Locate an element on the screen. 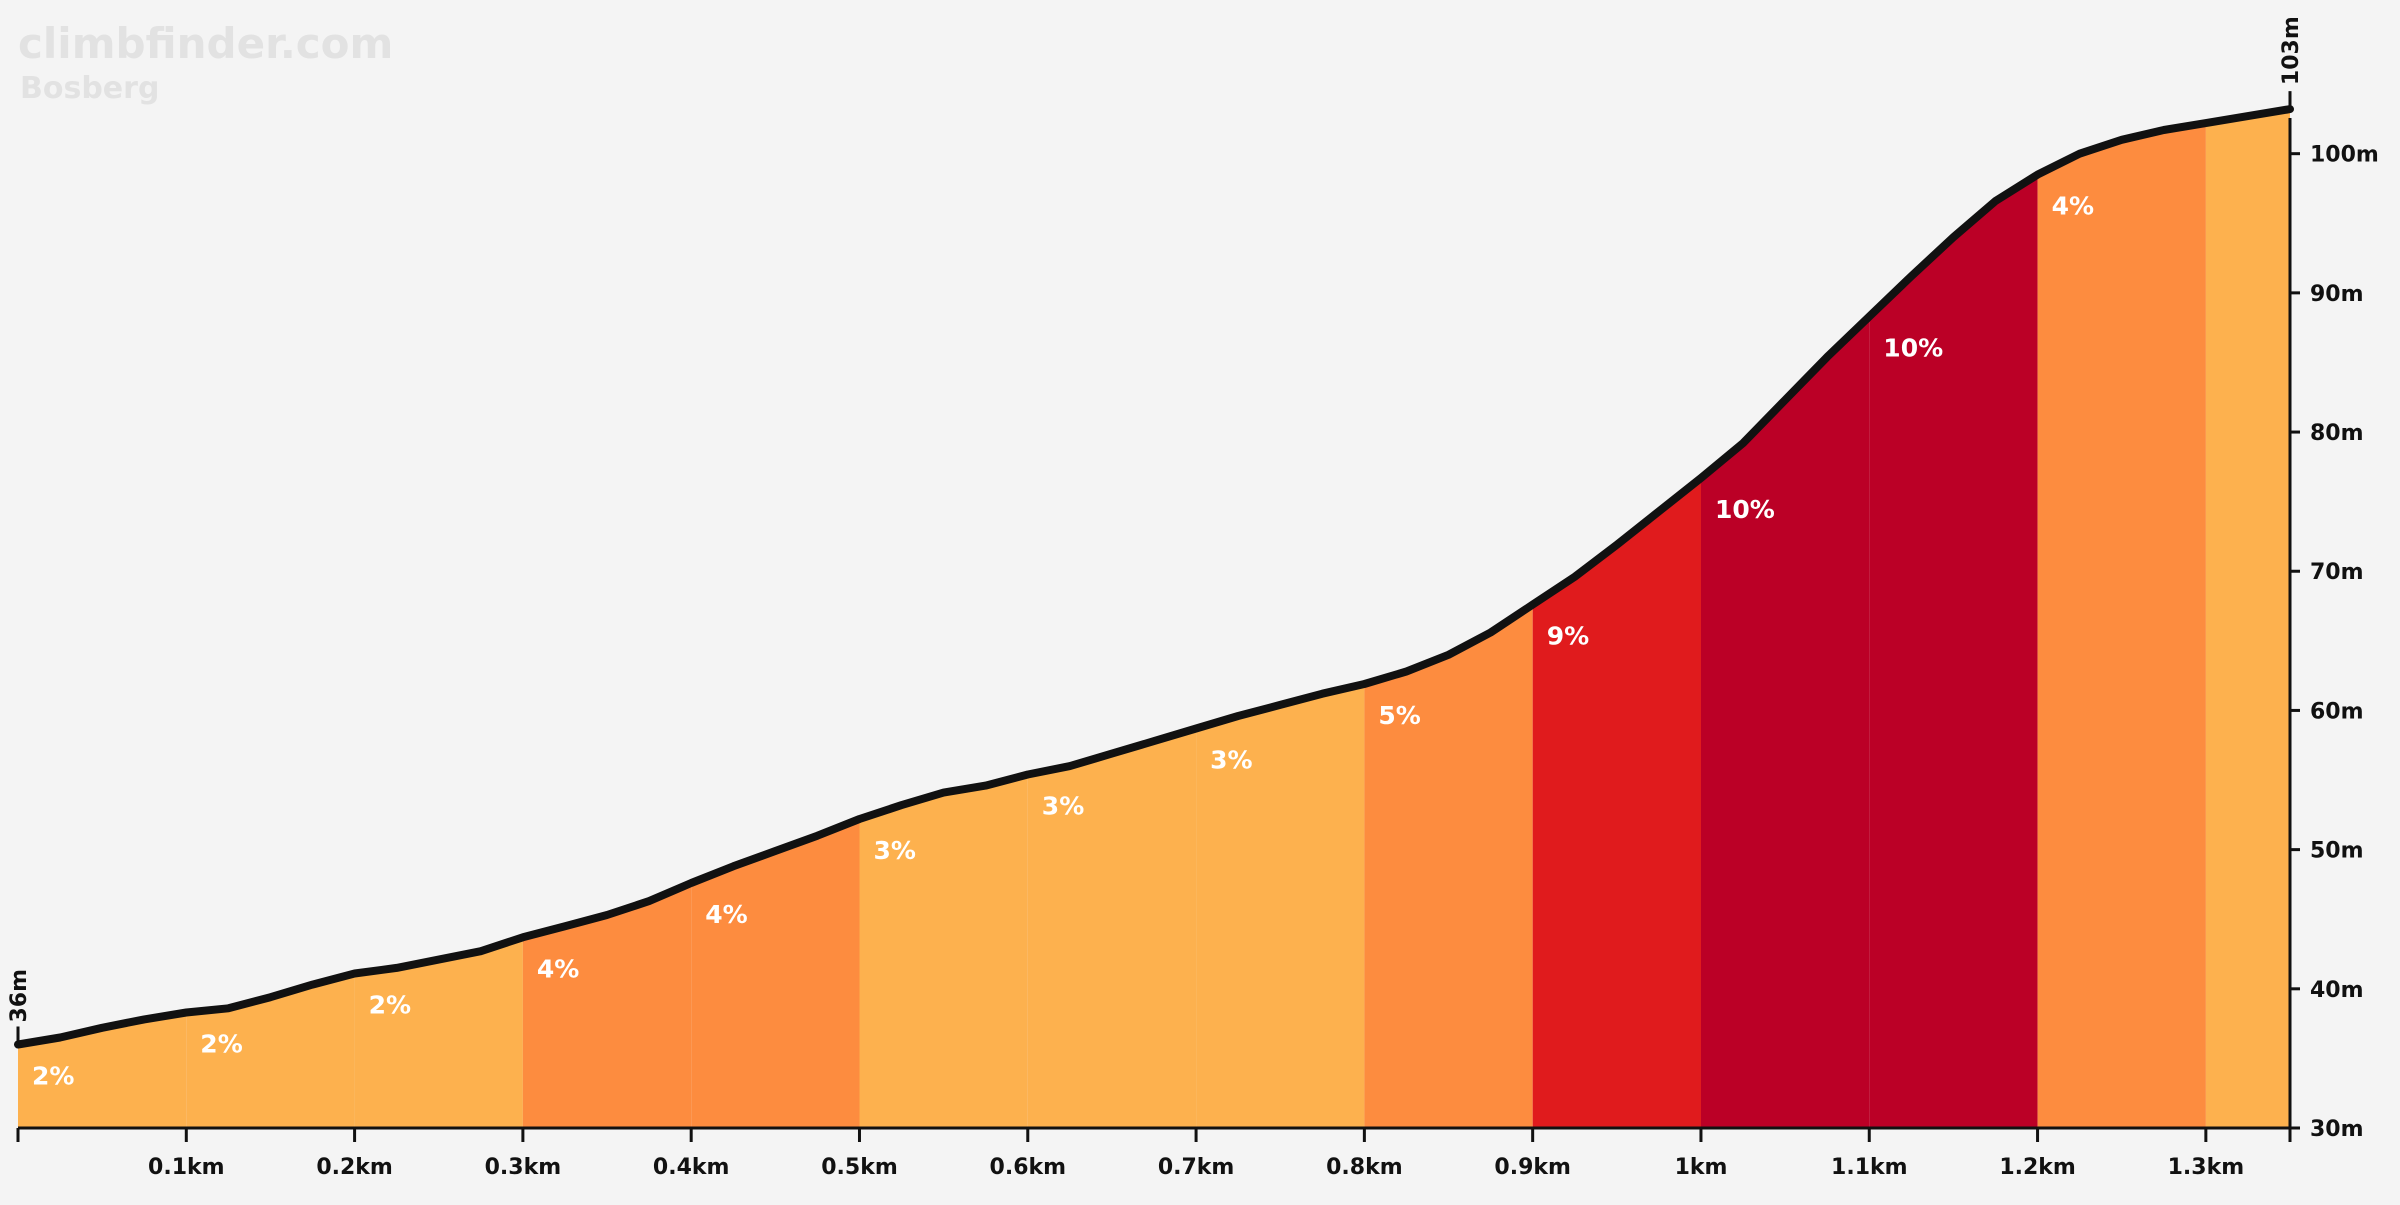  x-tick-label-12: 1.3km is located at coordinates (2206, 1167).